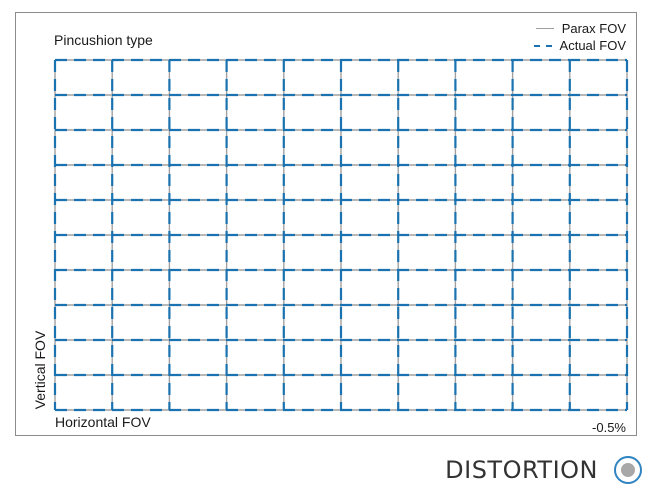 This screenshot has width=650, height=494. I want to click on dashed-line-swatch, so click(542, 45).